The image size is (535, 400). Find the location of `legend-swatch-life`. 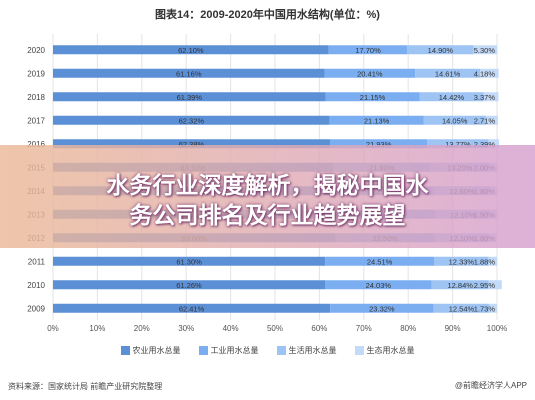

legend-swatch-life is located at coordinates (281, 350).